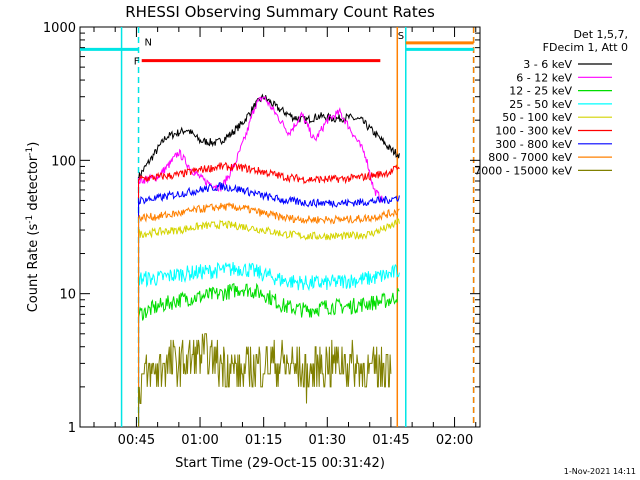 This screenshot has height=480, width=640. I want to click on y-axis-label-sup1: -1, so click(30, 219).